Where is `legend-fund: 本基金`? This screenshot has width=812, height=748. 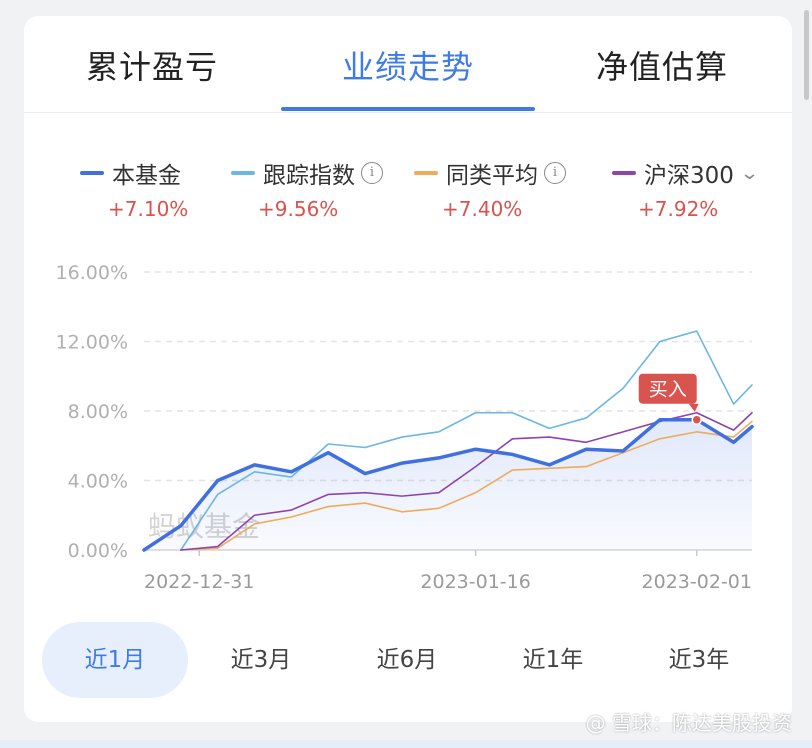 legend-fund: 本基金 is located at coordinates (130, 173).